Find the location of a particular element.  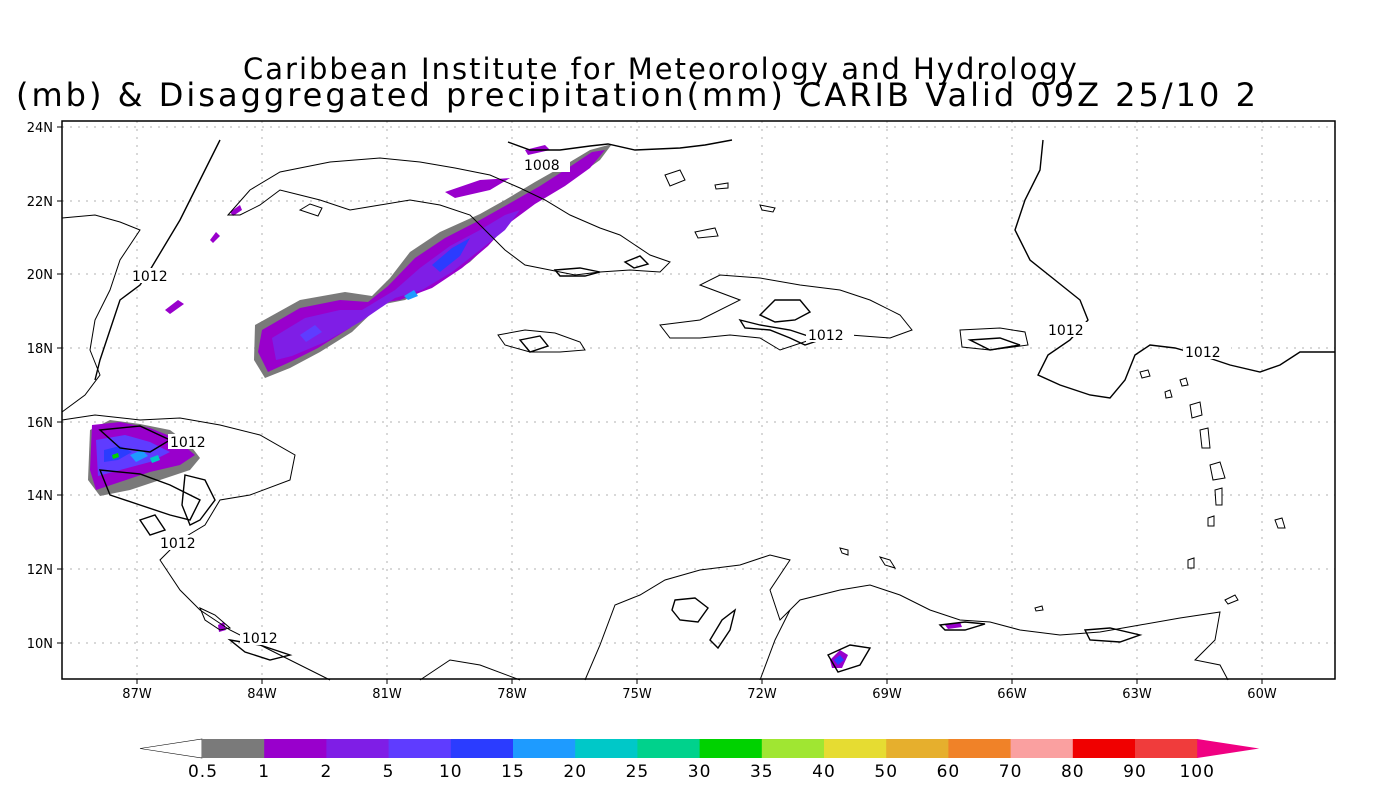

coast-cuba is located at coordinates (448, 216).